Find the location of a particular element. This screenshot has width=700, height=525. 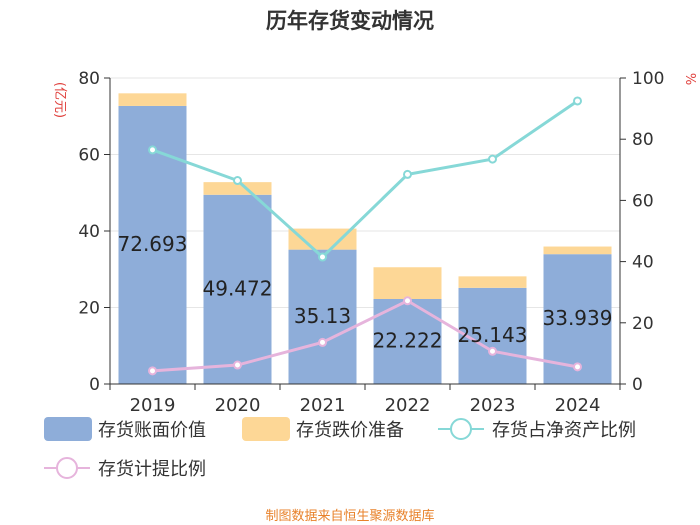

legend-item: 存货跌价准备 is located at coordinates (323, 429).